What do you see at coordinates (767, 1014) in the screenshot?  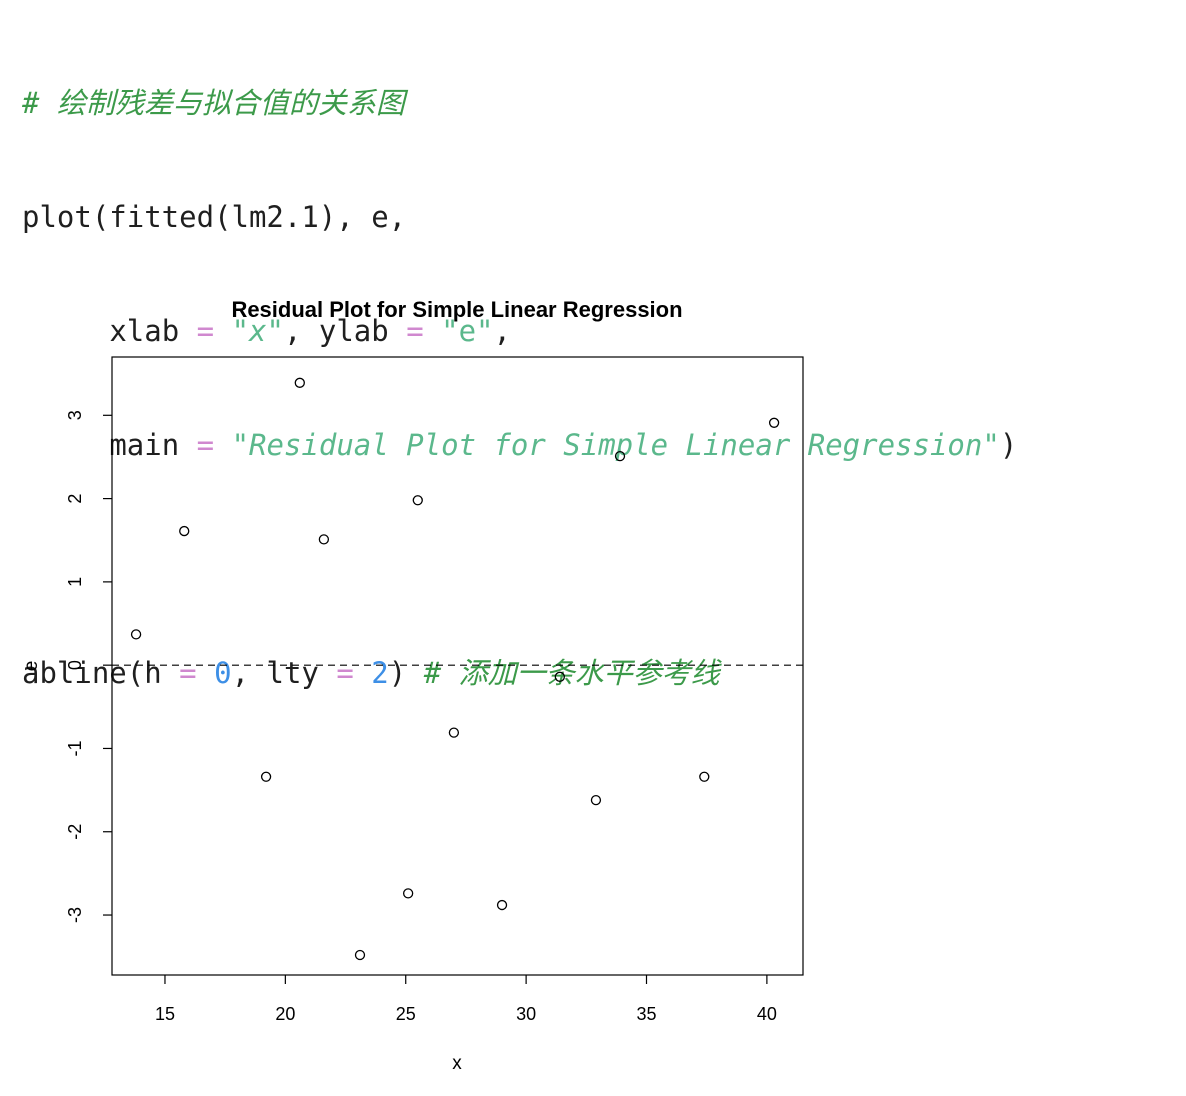 I see `x-tick-label: 40` at bounding box center [767, 1014].